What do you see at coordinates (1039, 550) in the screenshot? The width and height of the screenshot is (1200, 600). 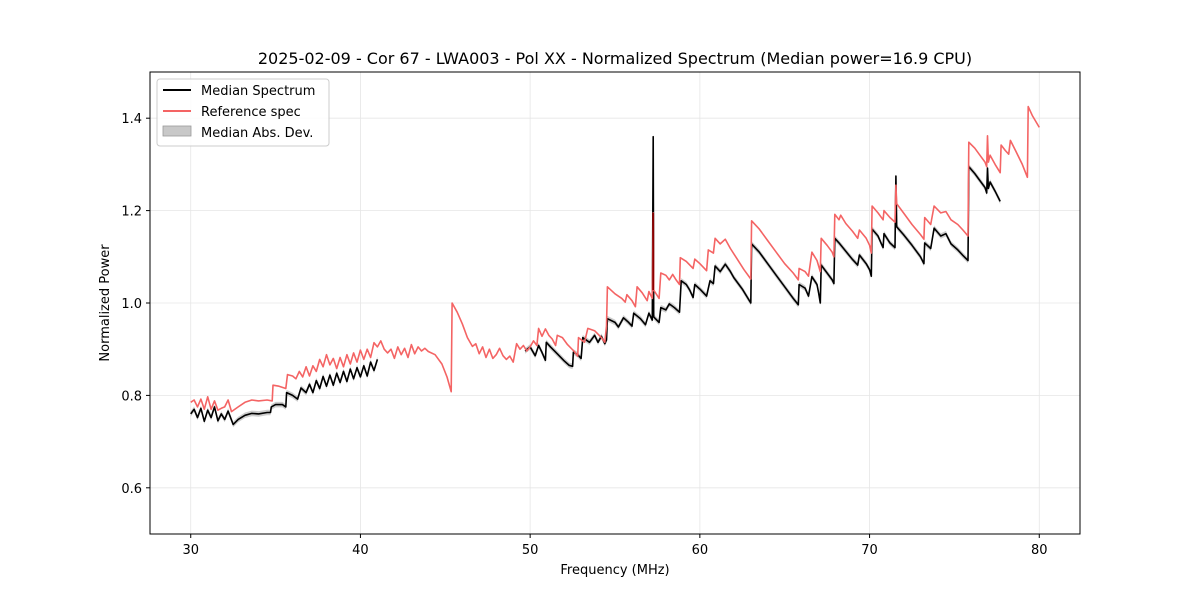 I see `x-tick-label: 80` at bounding box center [1039, 550].